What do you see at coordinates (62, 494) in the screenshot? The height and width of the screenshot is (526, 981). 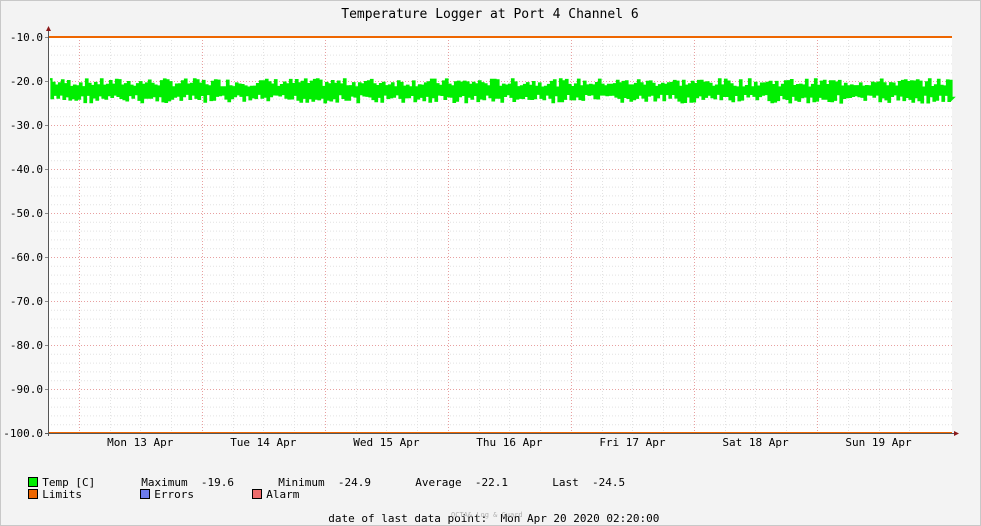 I see `legend-limits-label: Limits` at bounding box center [62, 494].